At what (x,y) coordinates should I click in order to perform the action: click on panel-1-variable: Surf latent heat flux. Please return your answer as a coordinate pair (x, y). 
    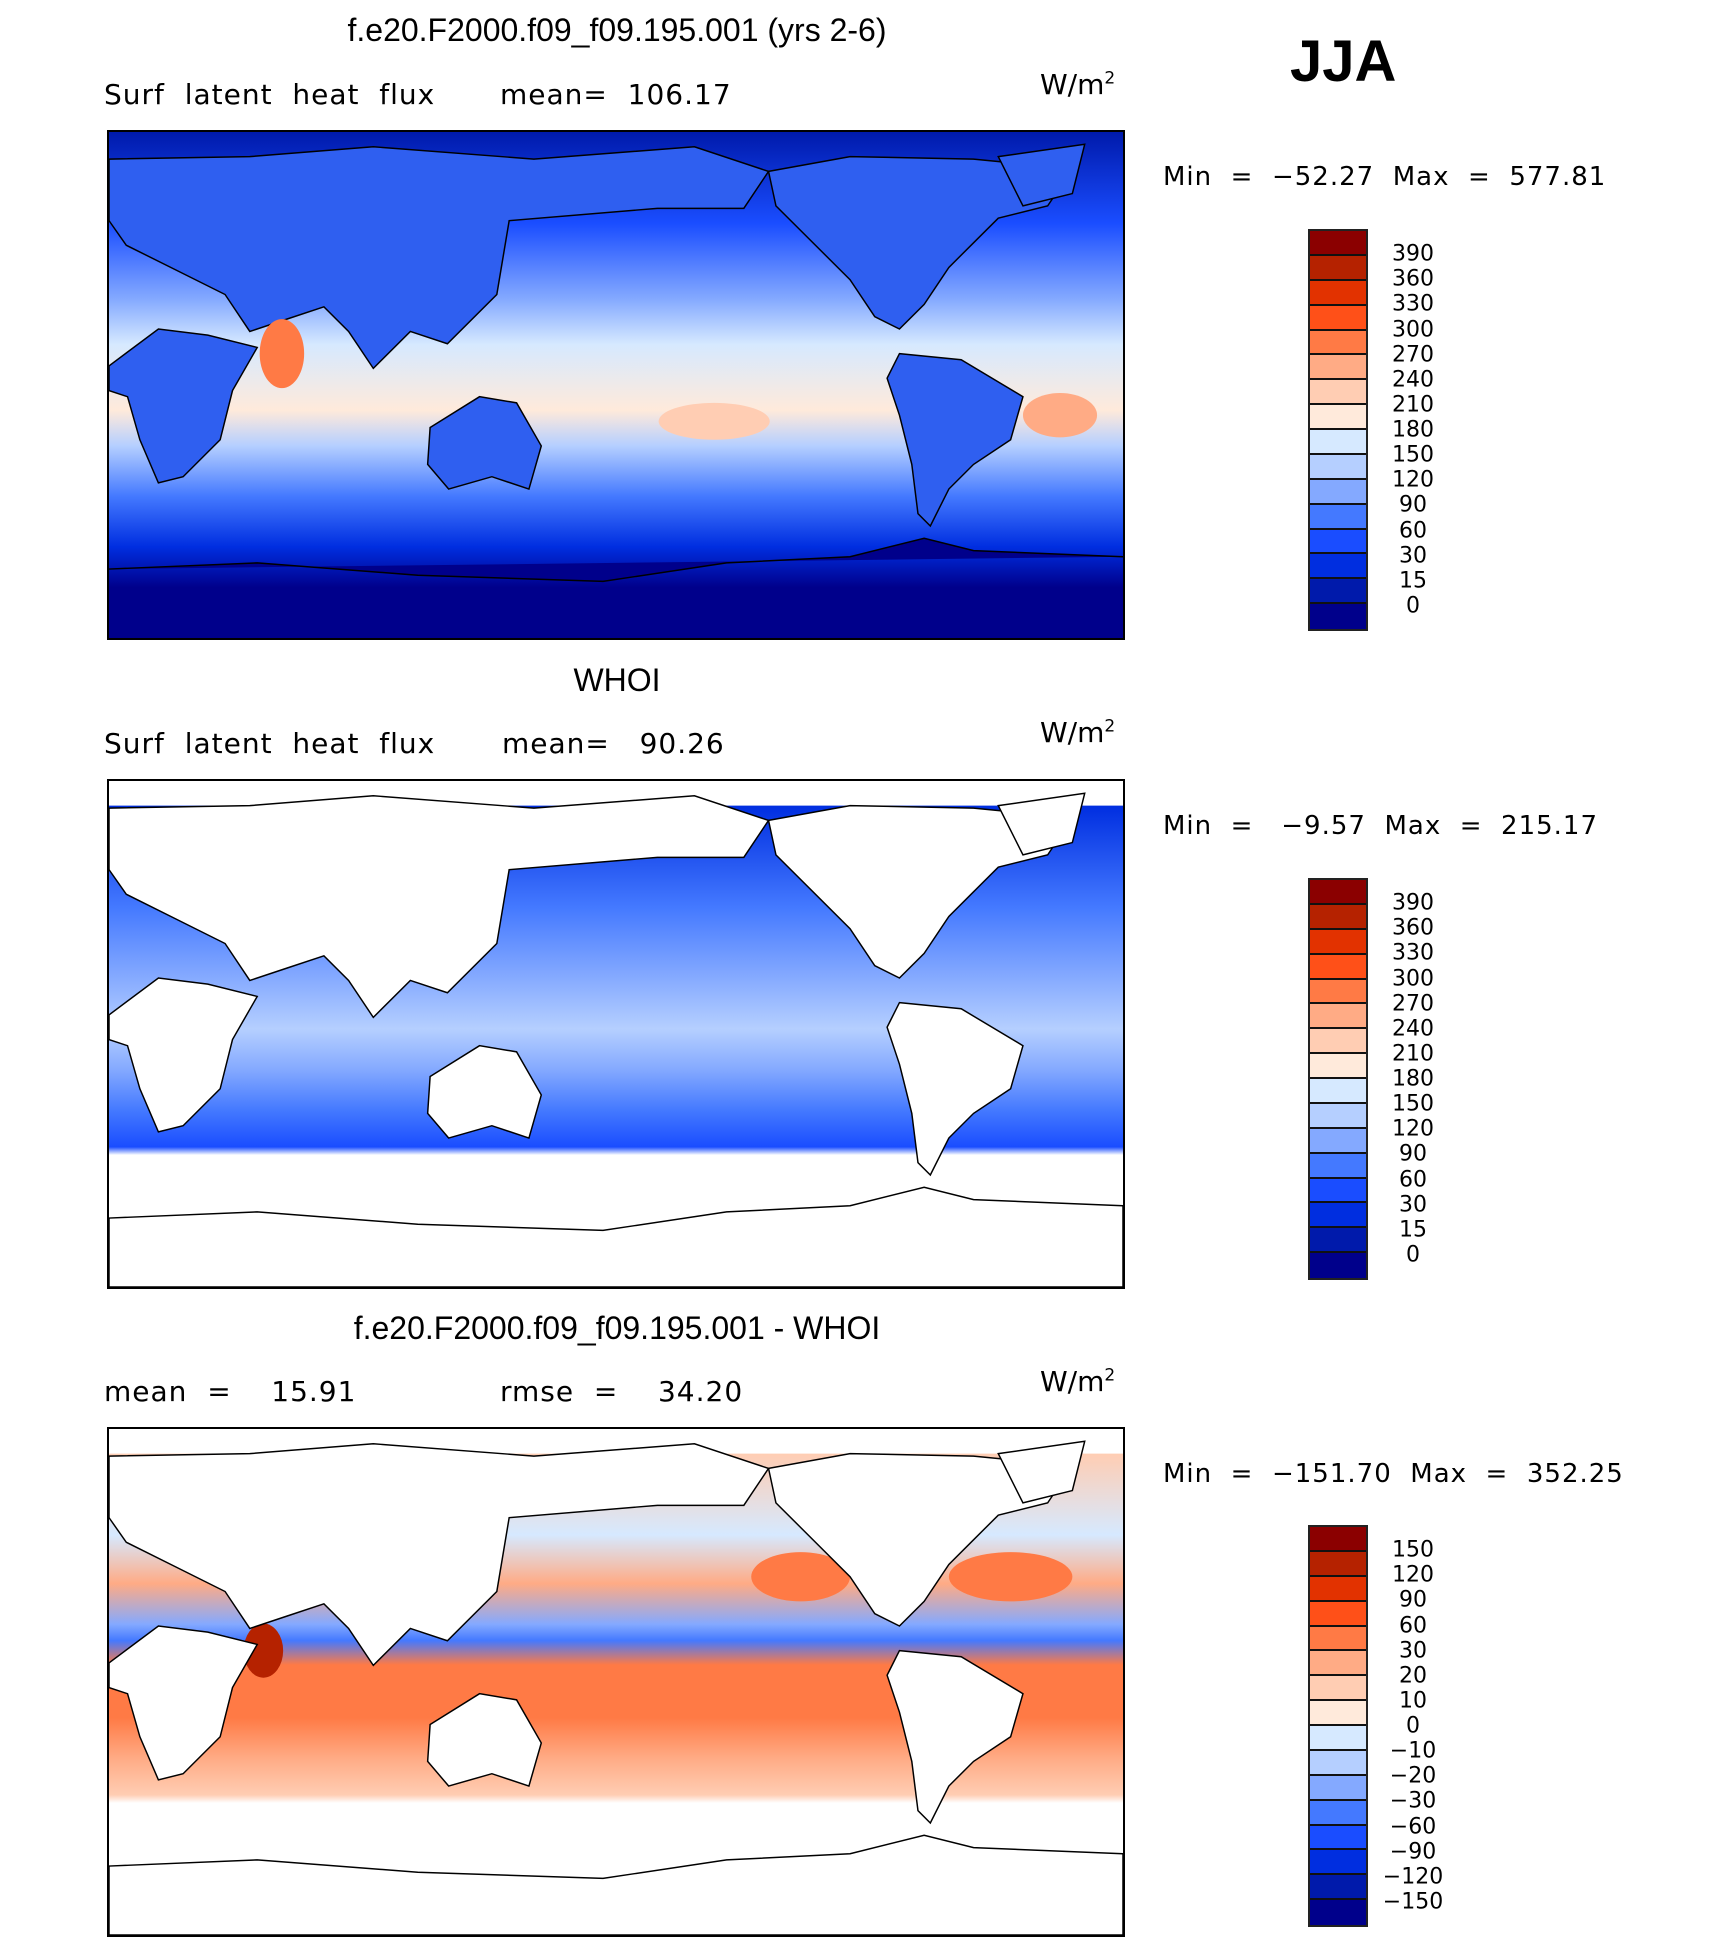
    Looking at the image, I should click on (270, 94).